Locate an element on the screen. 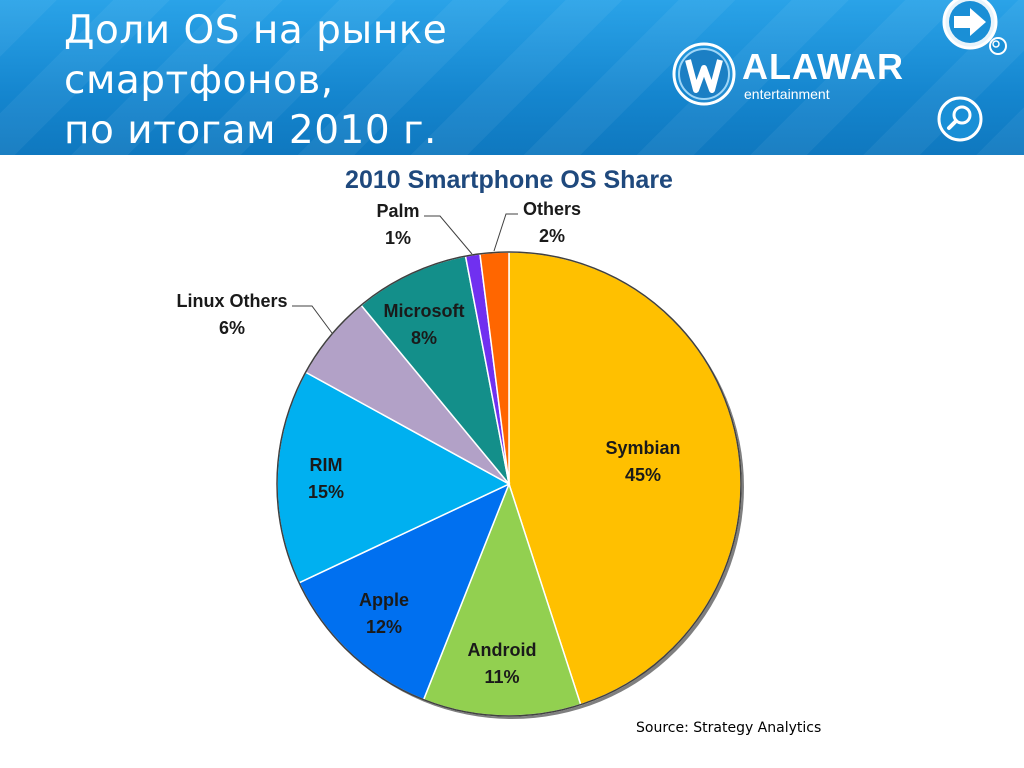  alawar-logo: ALAWAR entertainment is located at coordinates (802, 74).